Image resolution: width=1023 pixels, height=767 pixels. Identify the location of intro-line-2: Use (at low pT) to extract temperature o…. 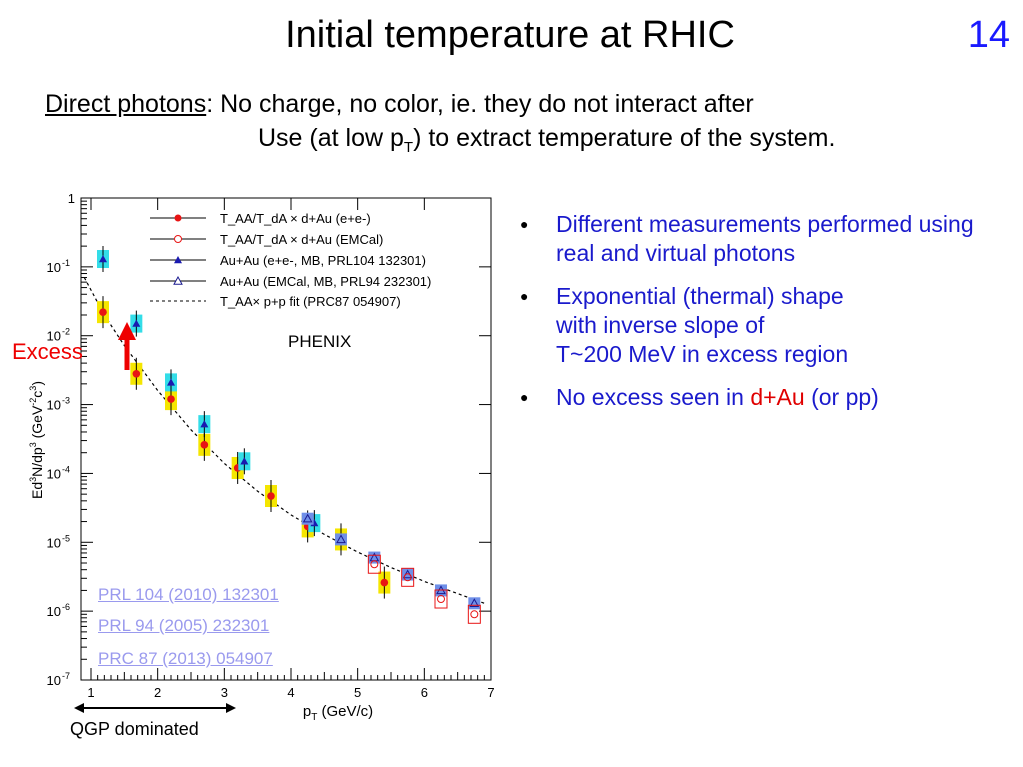
(546, 140).